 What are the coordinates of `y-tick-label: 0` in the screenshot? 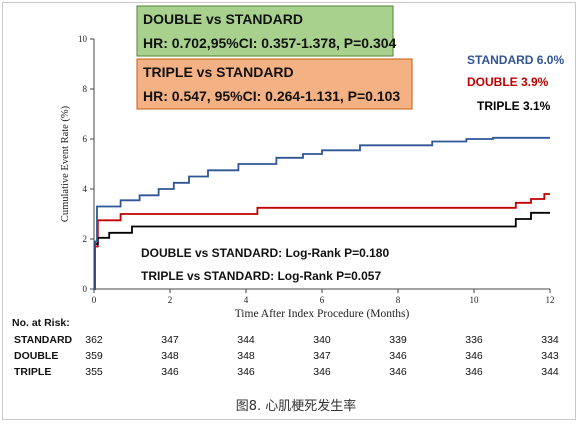 It's located at (85, 289).